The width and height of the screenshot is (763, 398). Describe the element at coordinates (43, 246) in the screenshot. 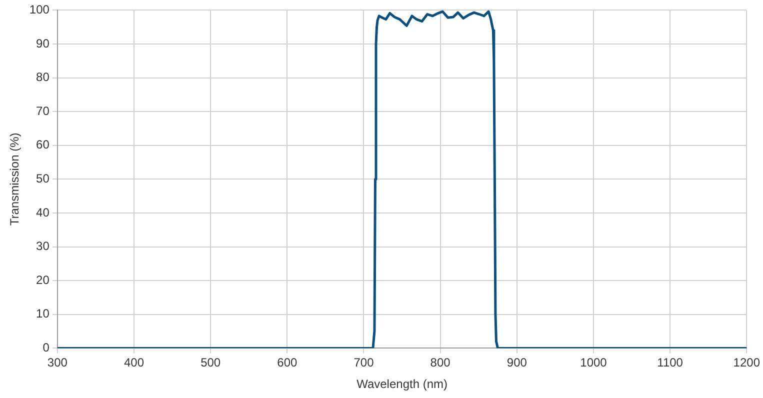

I see `y-tick-label: 30` at that location.